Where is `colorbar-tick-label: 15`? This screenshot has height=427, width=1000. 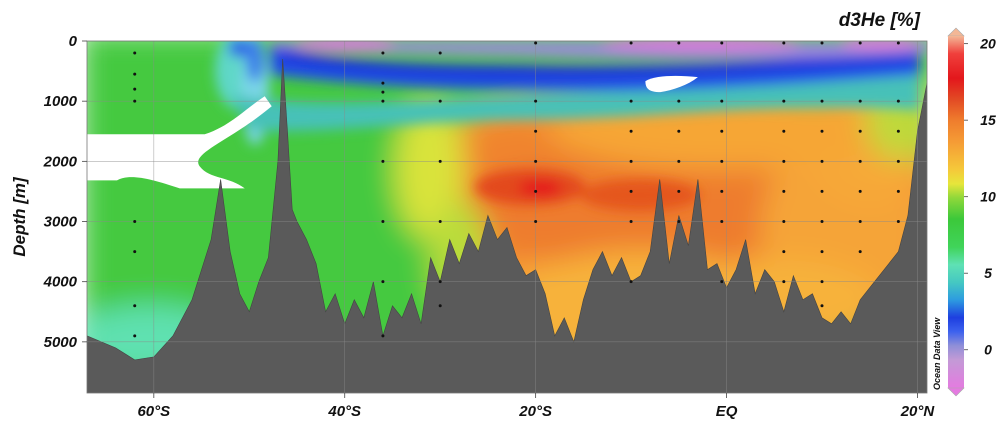
colorbar-tick-label: 15 is located at coordinates (988, 120).